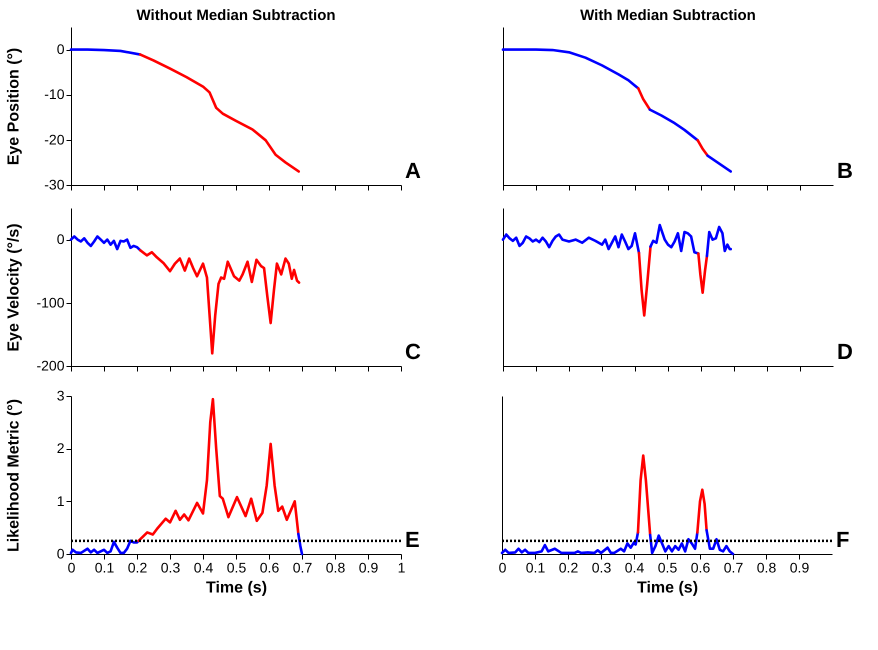 The height and width of the screenshot is (650, 878). I want to click on y-tick-label: 2, so click(60, 448).